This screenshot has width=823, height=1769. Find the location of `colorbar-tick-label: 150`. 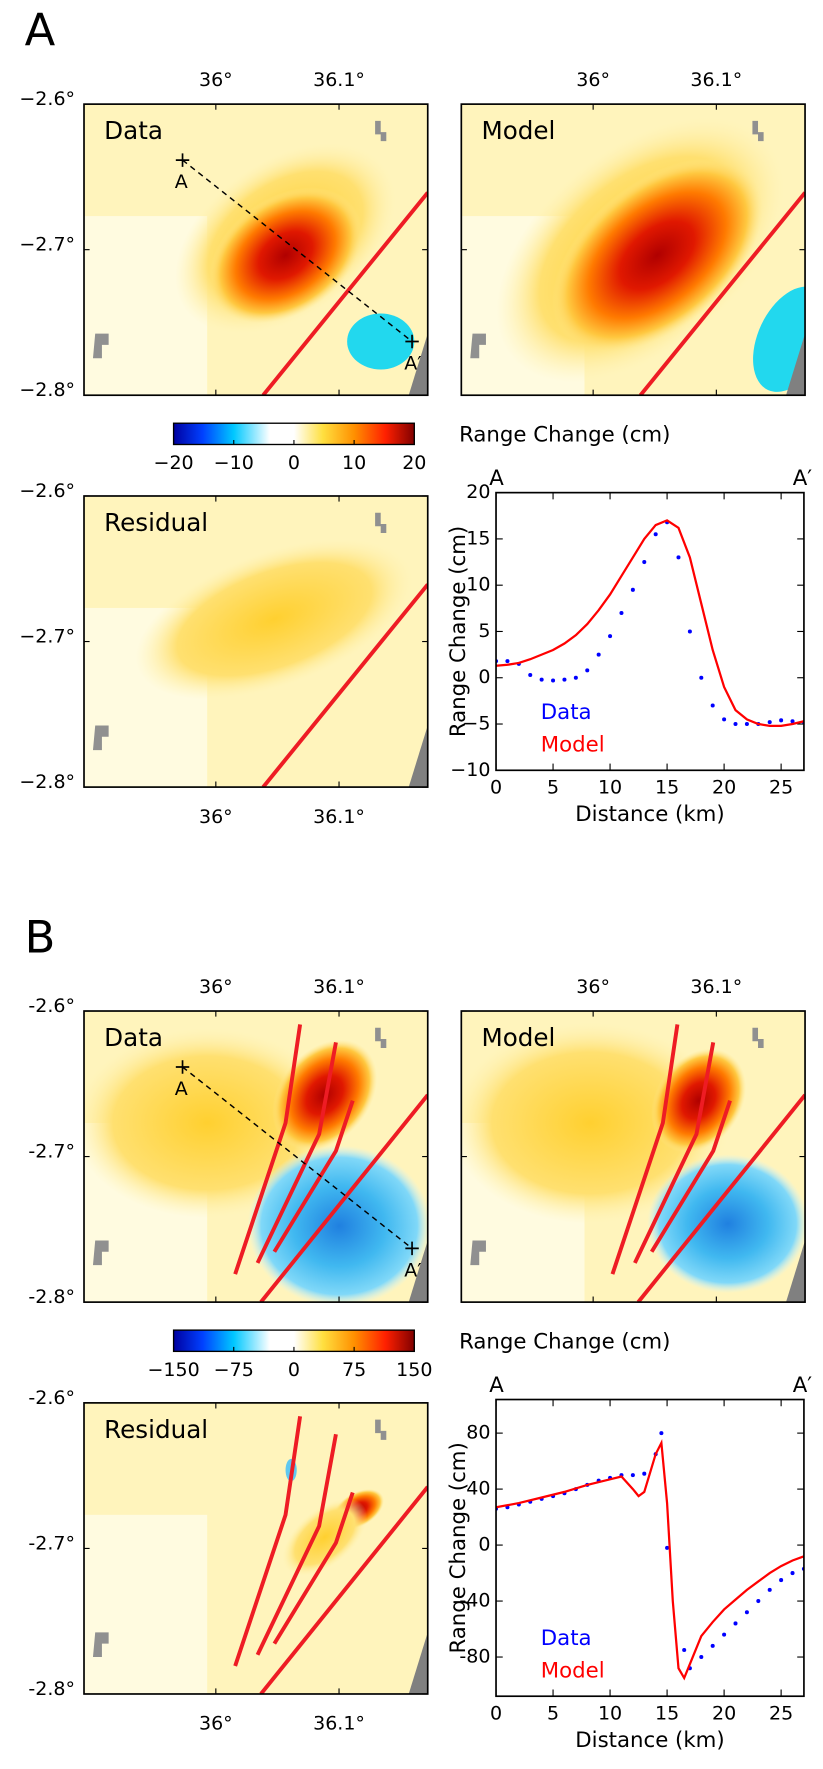

colorbar-tick-label: 150 is located at coordinates (414, 1370).